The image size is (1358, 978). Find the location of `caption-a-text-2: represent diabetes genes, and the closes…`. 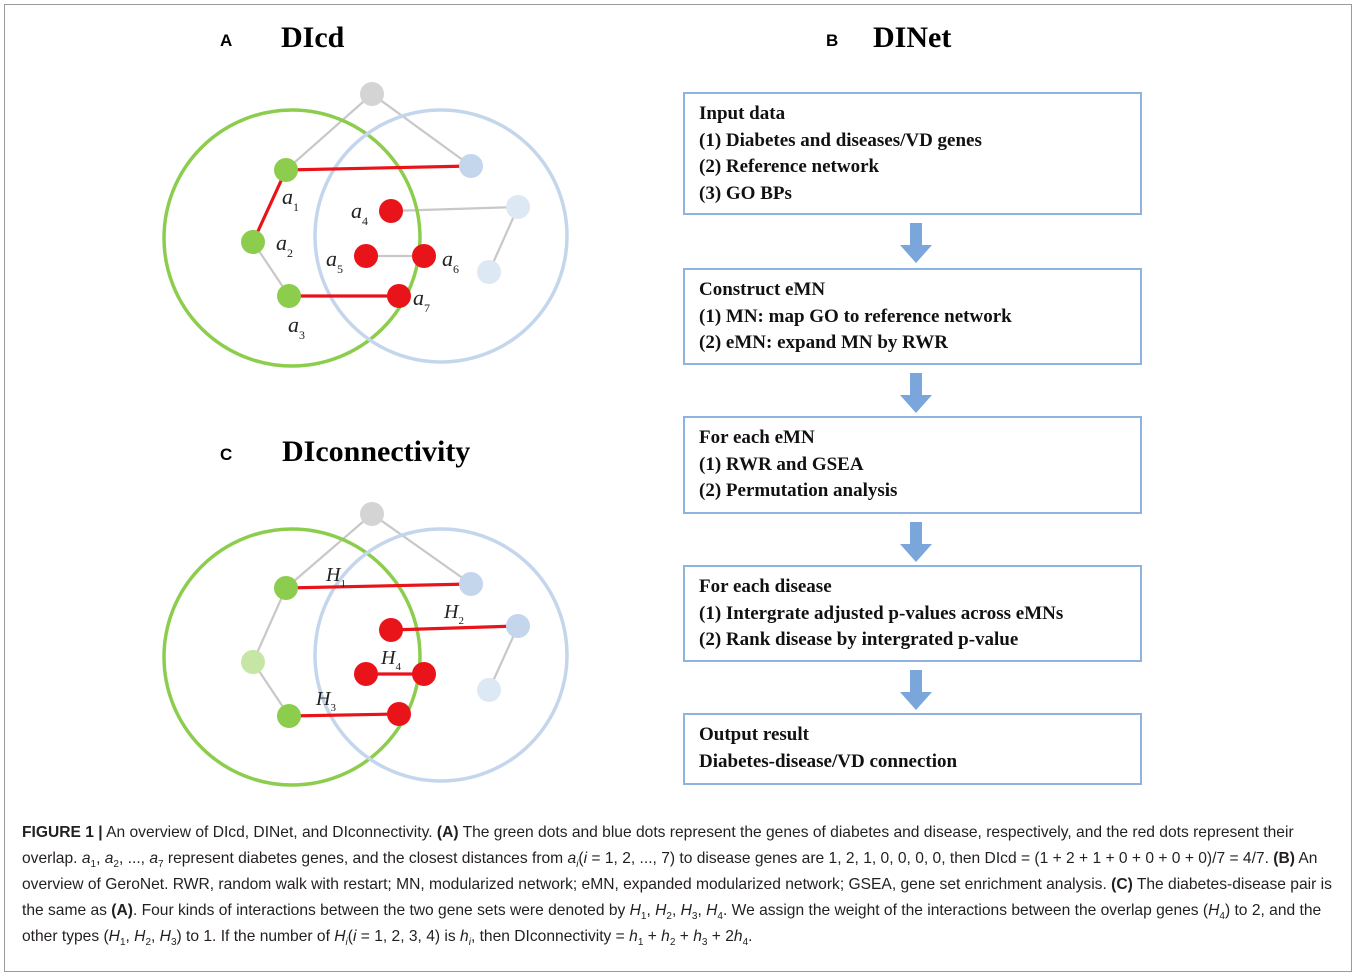

caption-a-text-2: represent diabetes genes, and the closes… is located at coordinates (365, 858).